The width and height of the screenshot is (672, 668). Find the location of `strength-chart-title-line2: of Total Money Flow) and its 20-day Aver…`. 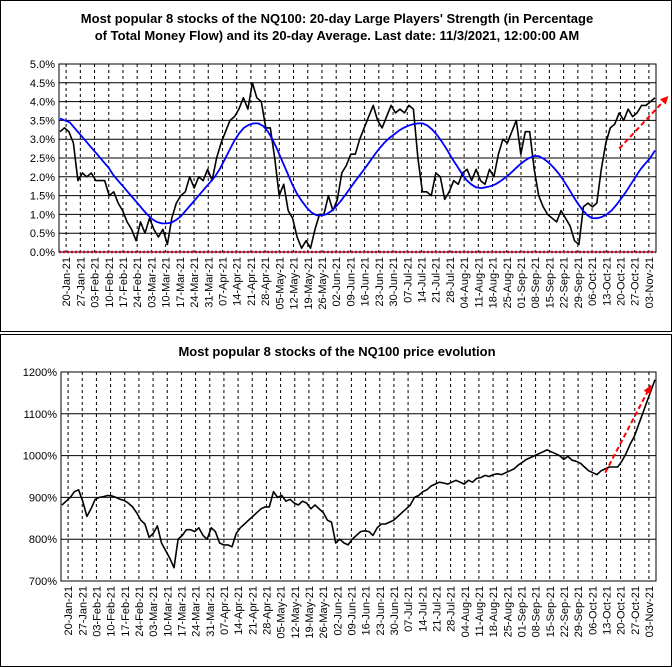

strength-chart-title-line2: of Total Money Flow) and its 20-day Aver… is located at coordinates (337, 35).